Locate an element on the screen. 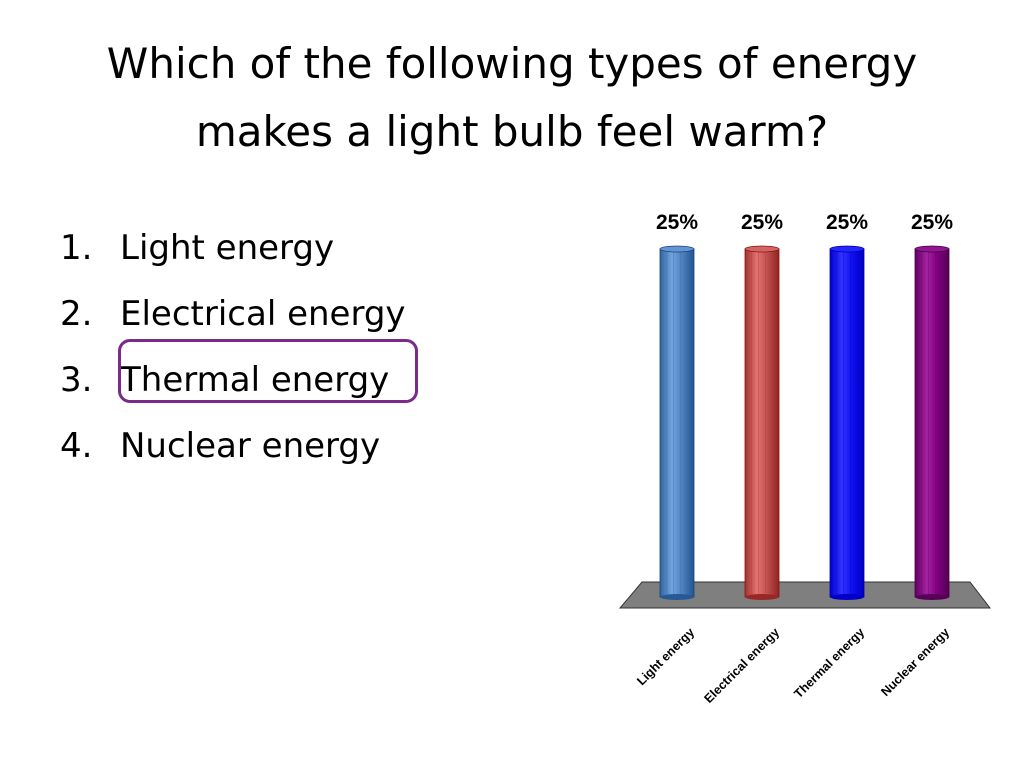 The height and width of the screenshot is (768, 1024). category-tick-label: Light energy is located at coordinates (665, 656).